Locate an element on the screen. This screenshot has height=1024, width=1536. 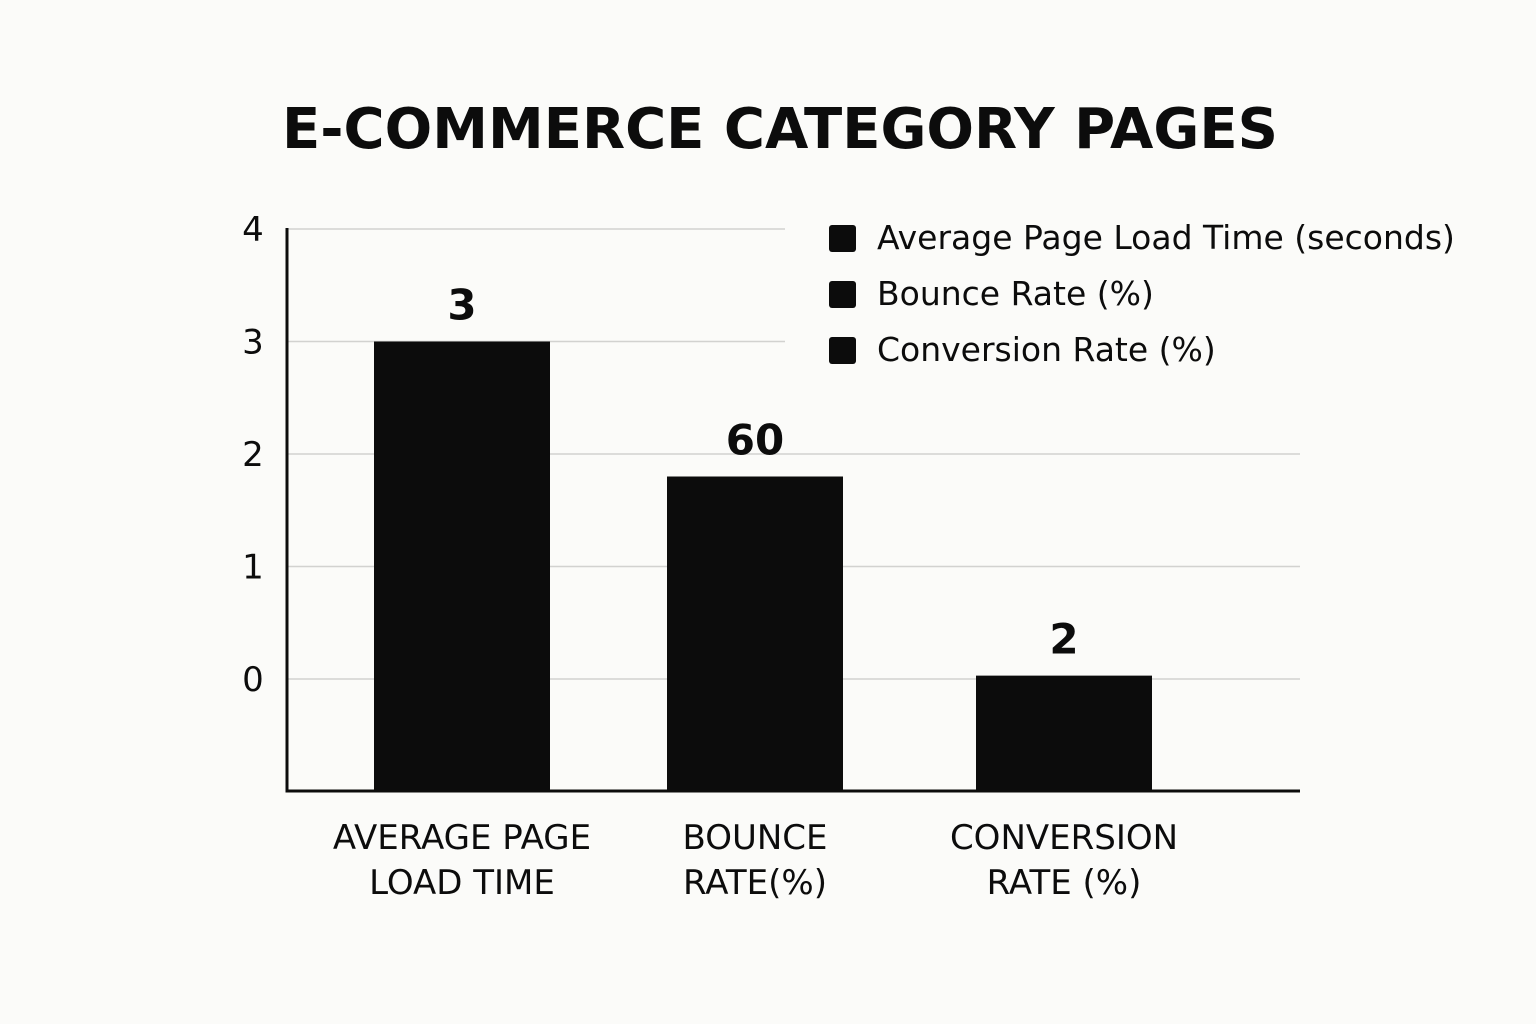
y-tick-label: 4 is located at coordinates (253, 230).